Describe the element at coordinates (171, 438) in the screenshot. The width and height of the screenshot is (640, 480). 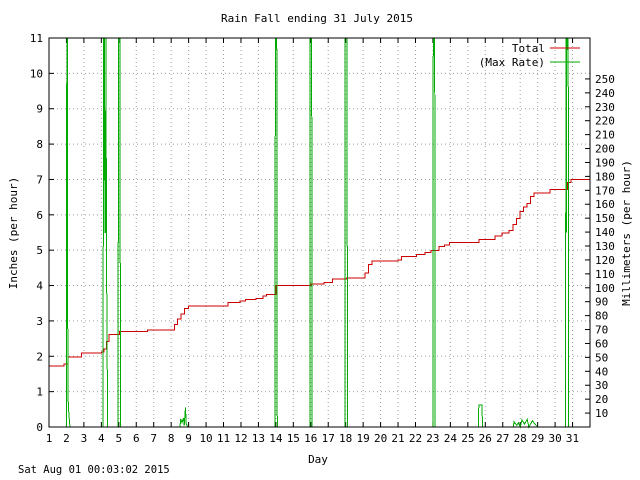
I see `x-tick-label: 8` at that location.